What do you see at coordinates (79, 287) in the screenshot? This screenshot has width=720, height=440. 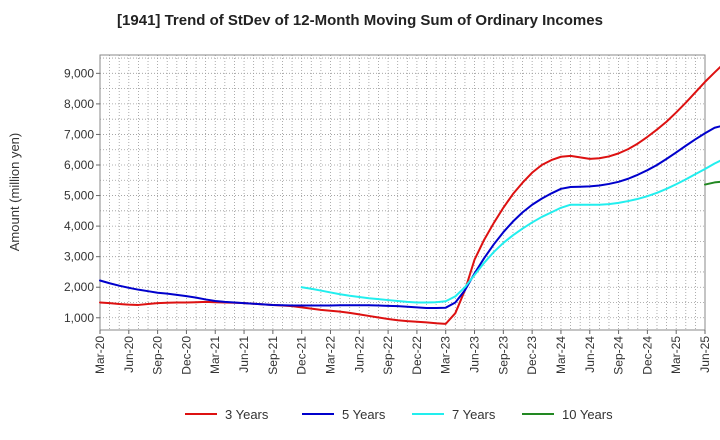 I see `y-tick-label: 2,000` at bounding box center [79, 287].